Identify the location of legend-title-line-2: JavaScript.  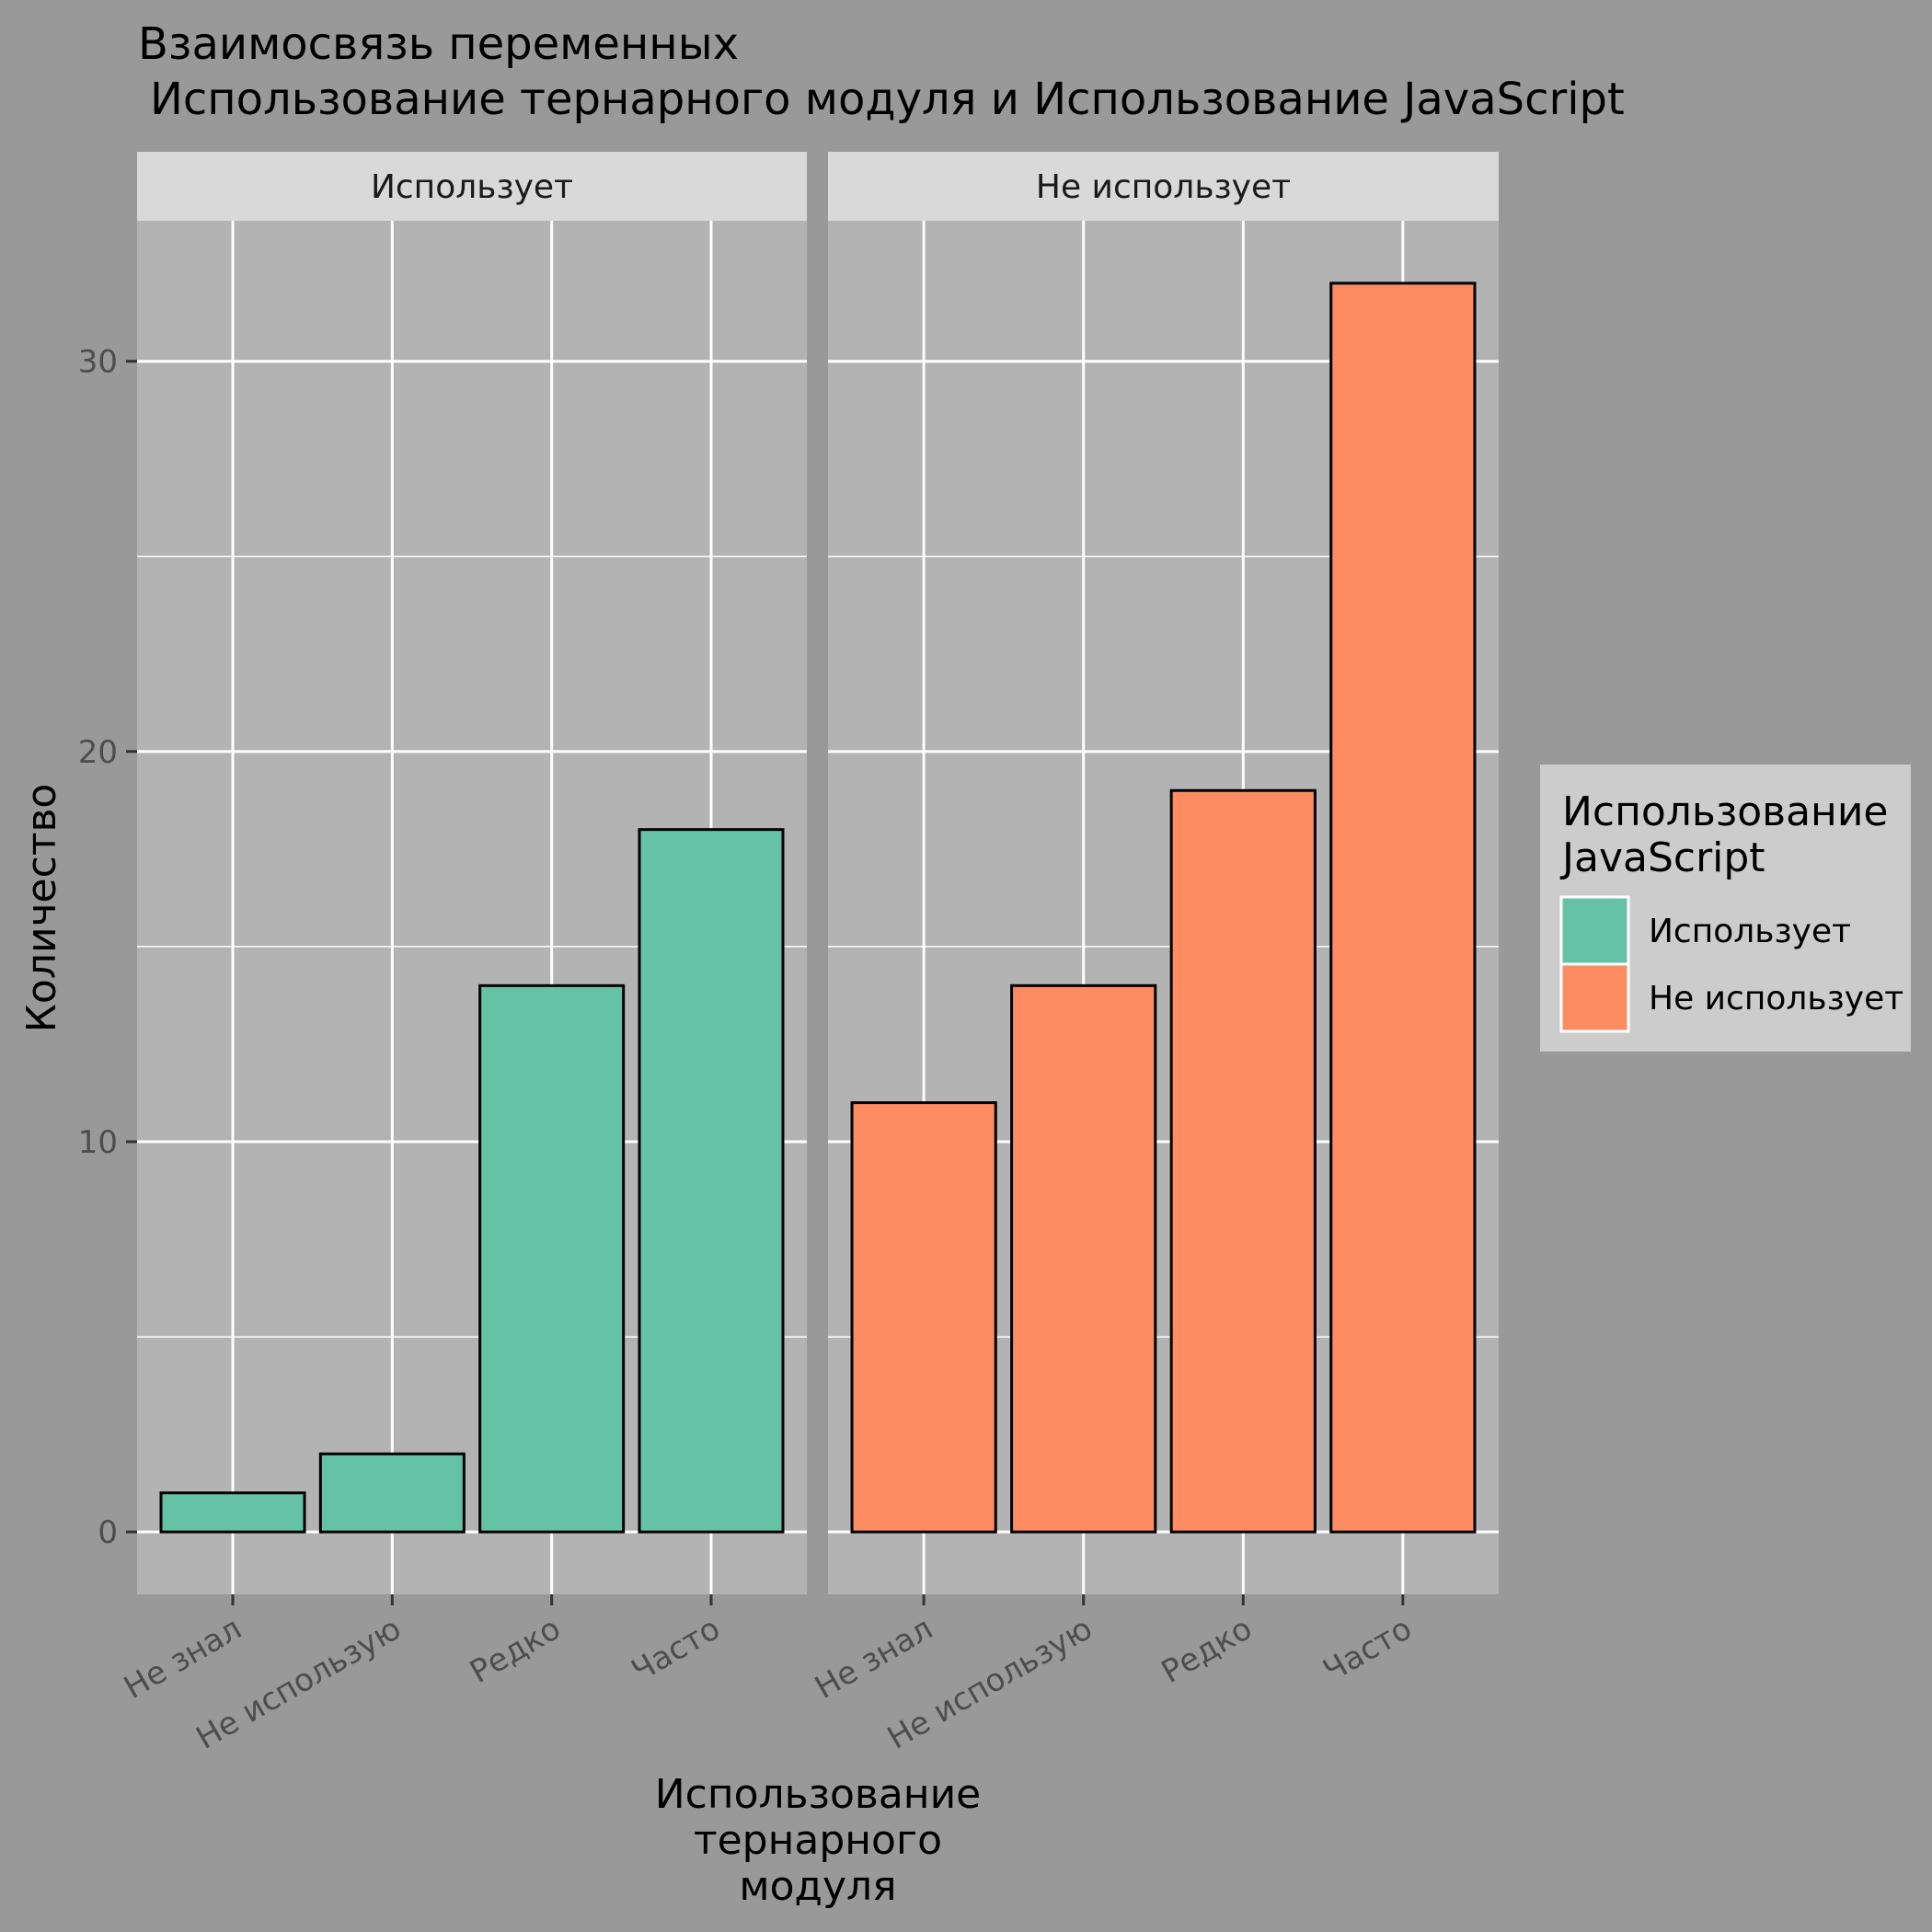
(1662, 857).